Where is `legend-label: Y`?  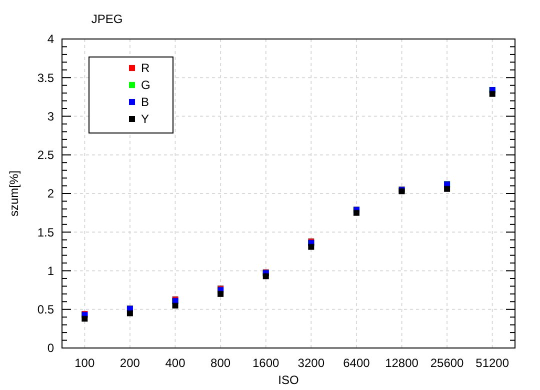
legend-label: Y is located at coordinates (145, 119).